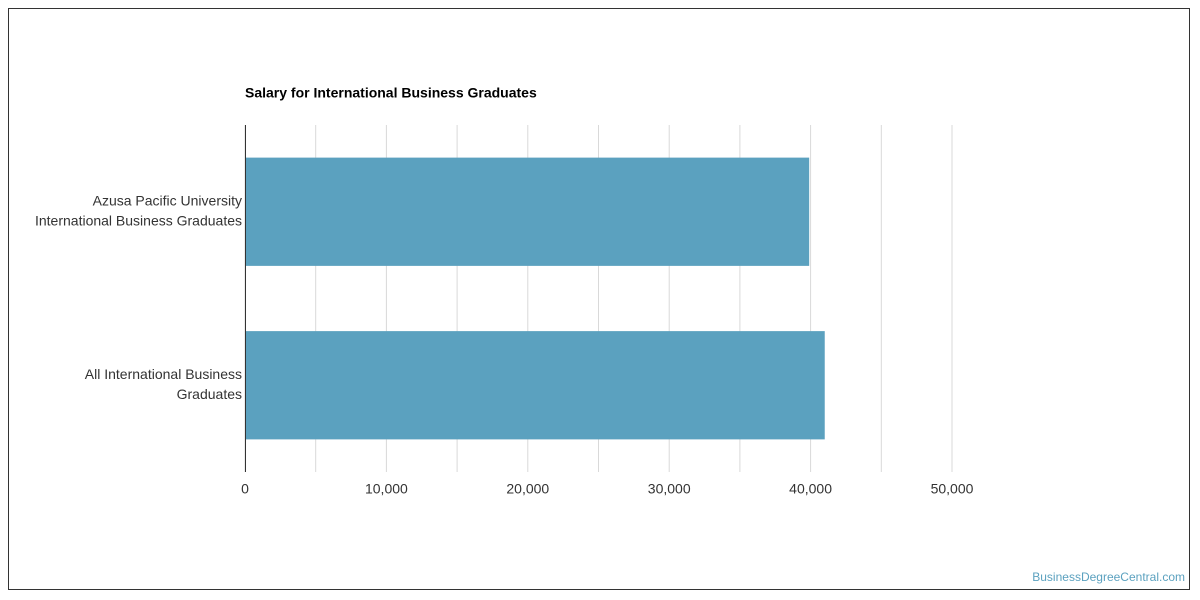 This screenshot has width=1200, height=600. Describe the element at coordinates (810, 489) in the screenshot. I see `x-tick-label: 40,000` at that location.